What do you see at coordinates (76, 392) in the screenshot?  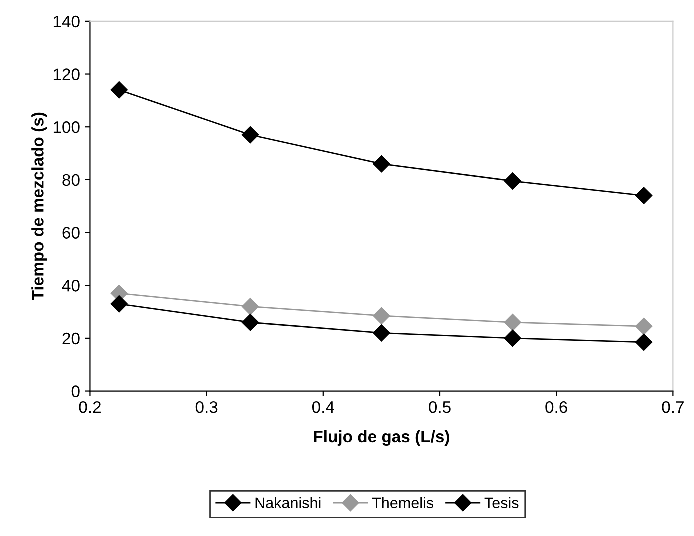 I see `y-tick-label: 0` at bounding box center [76, 392].